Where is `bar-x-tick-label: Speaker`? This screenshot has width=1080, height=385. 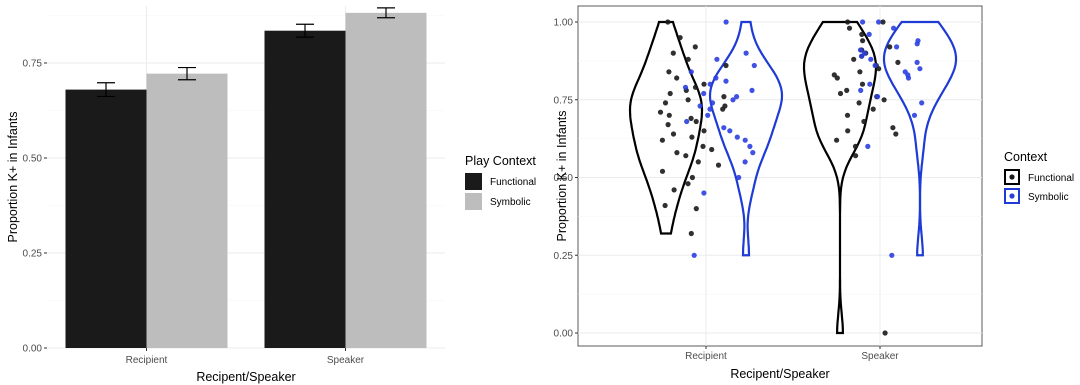 bar-x-tick-label: Speaker is located at coordinates (346, 360).